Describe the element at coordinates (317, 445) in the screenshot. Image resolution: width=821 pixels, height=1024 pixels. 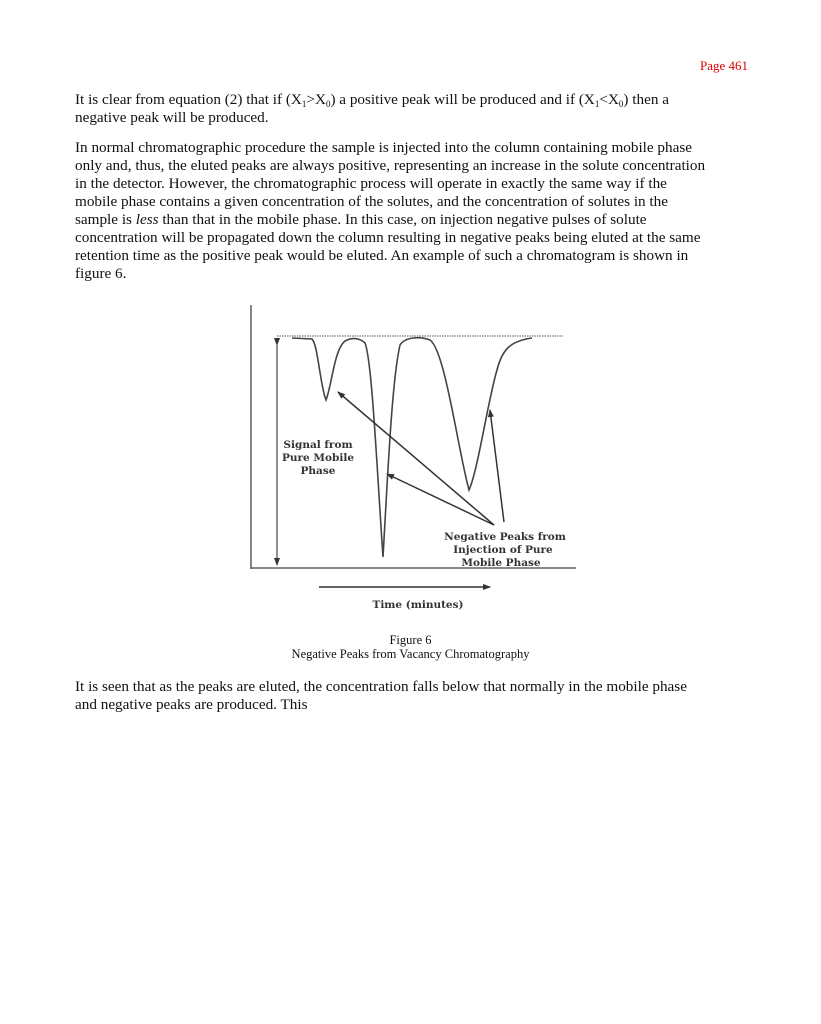
I see `signal-label-line: Signal from` at that location.